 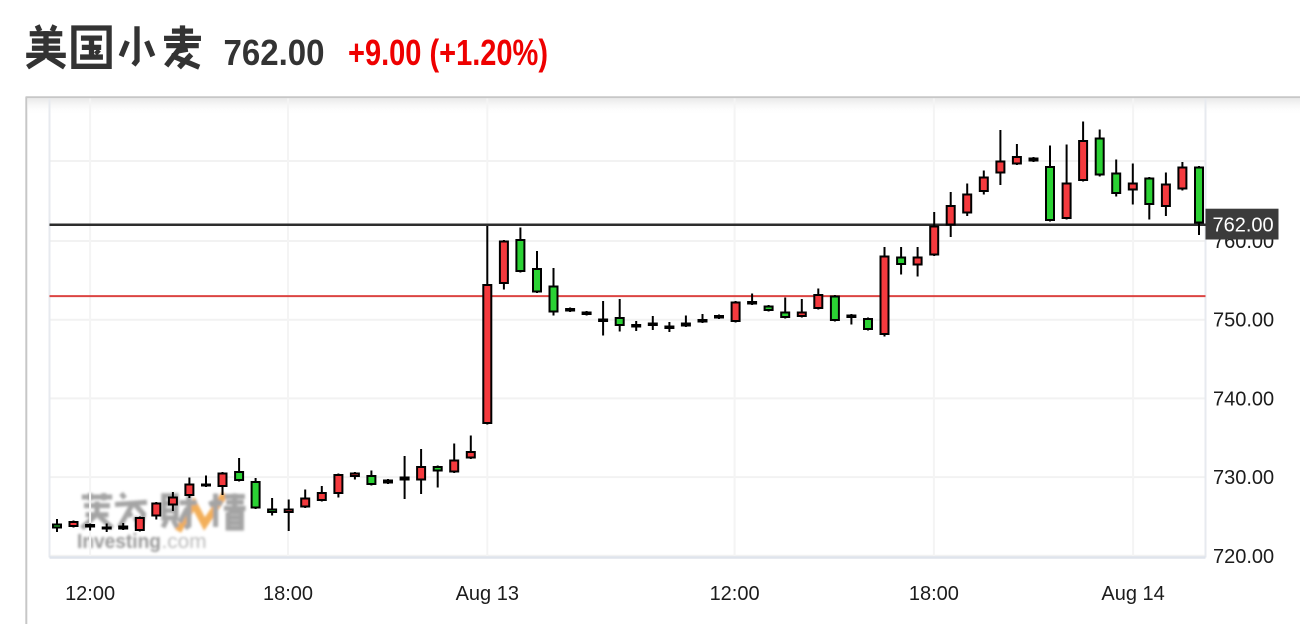 I want to click on svg-text: 740.00, so click(x=1243, y=399).